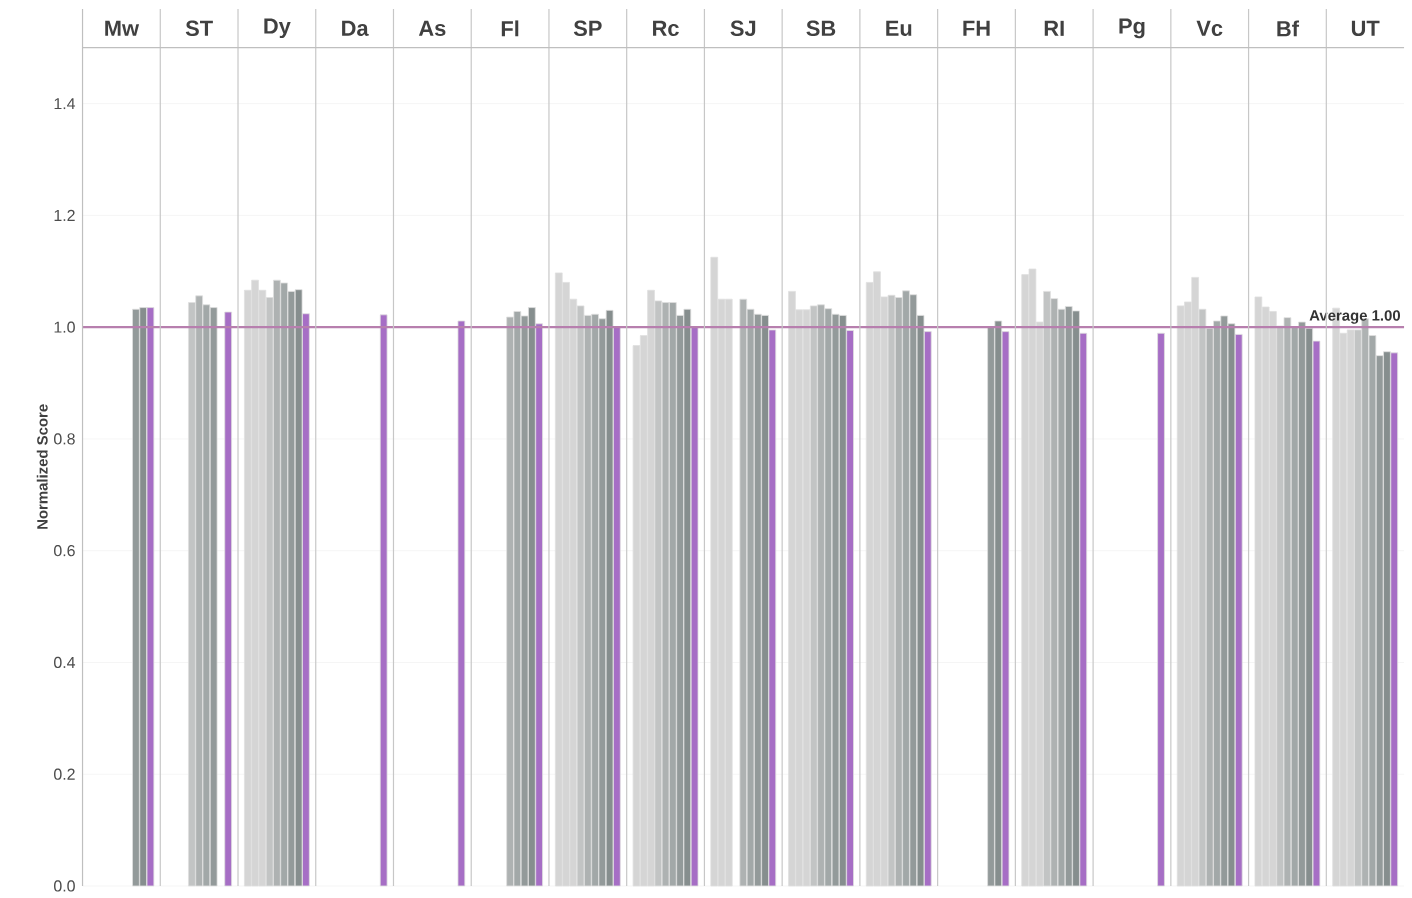 This screenshot has height=898, width=1412. What do you see at coordinates (355, 28) in the screenshot?
I see `x-tick-label: Da` at bounding box center [355, 28].